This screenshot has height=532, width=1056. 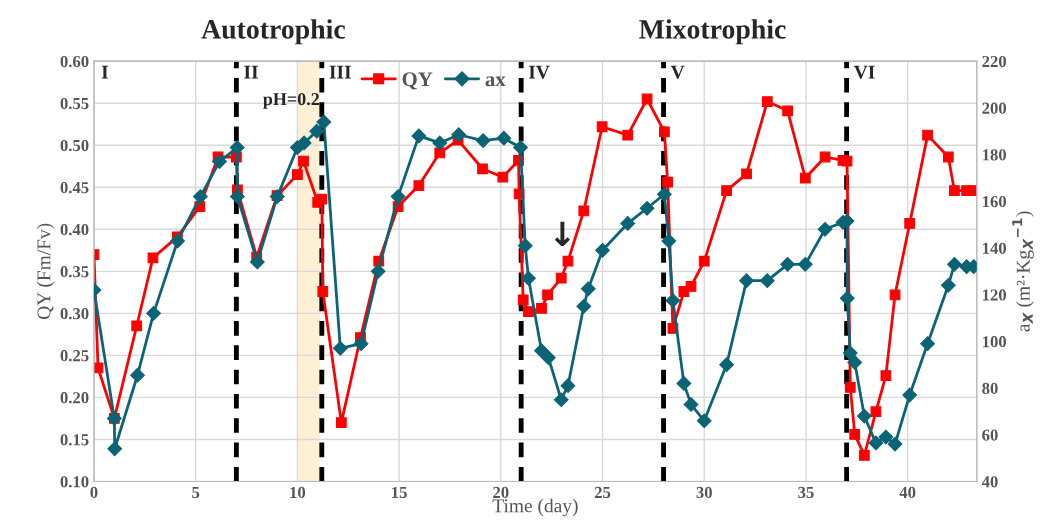 What do you see at coordinates (251, 72) in the screenshot?
I see `ref-line-label: II` at bounding box center [251, 72].